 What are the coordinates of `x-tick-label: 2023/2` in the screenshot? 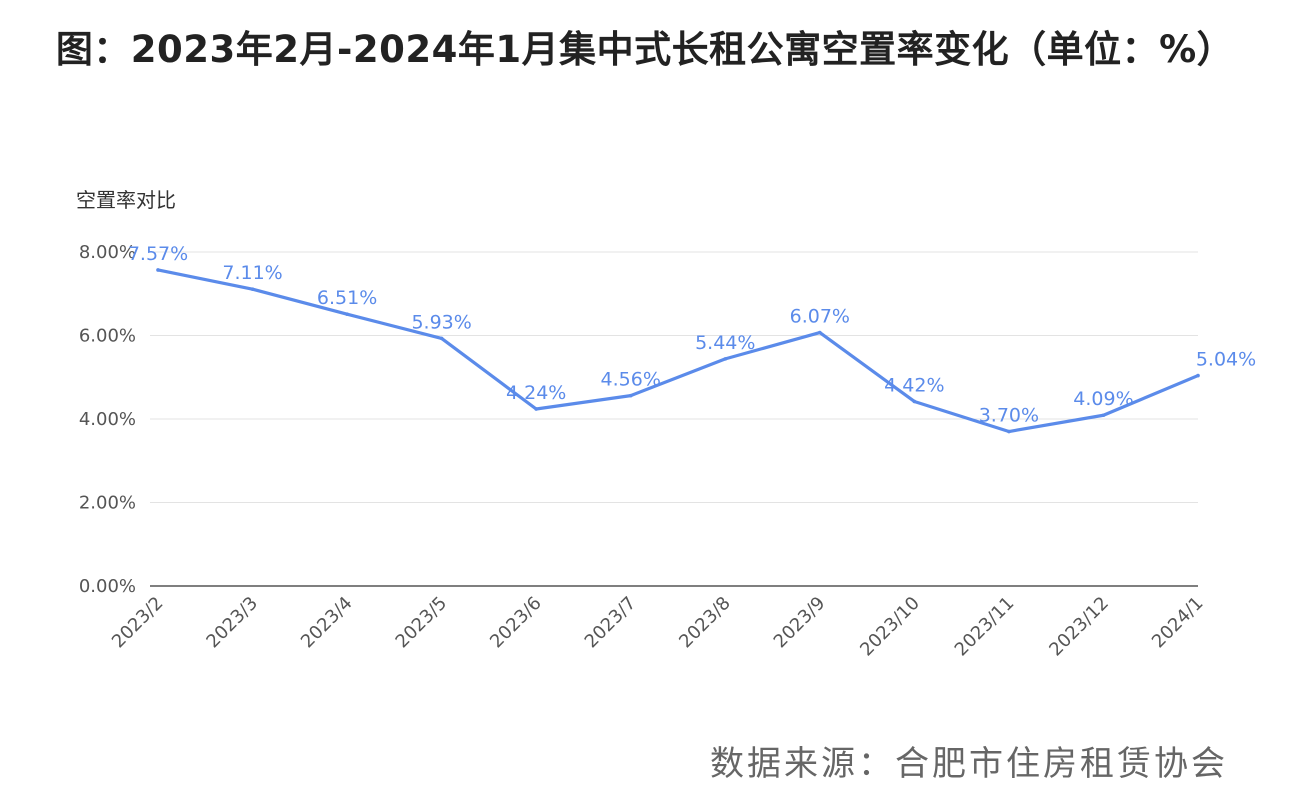 It's located at (138, 623).